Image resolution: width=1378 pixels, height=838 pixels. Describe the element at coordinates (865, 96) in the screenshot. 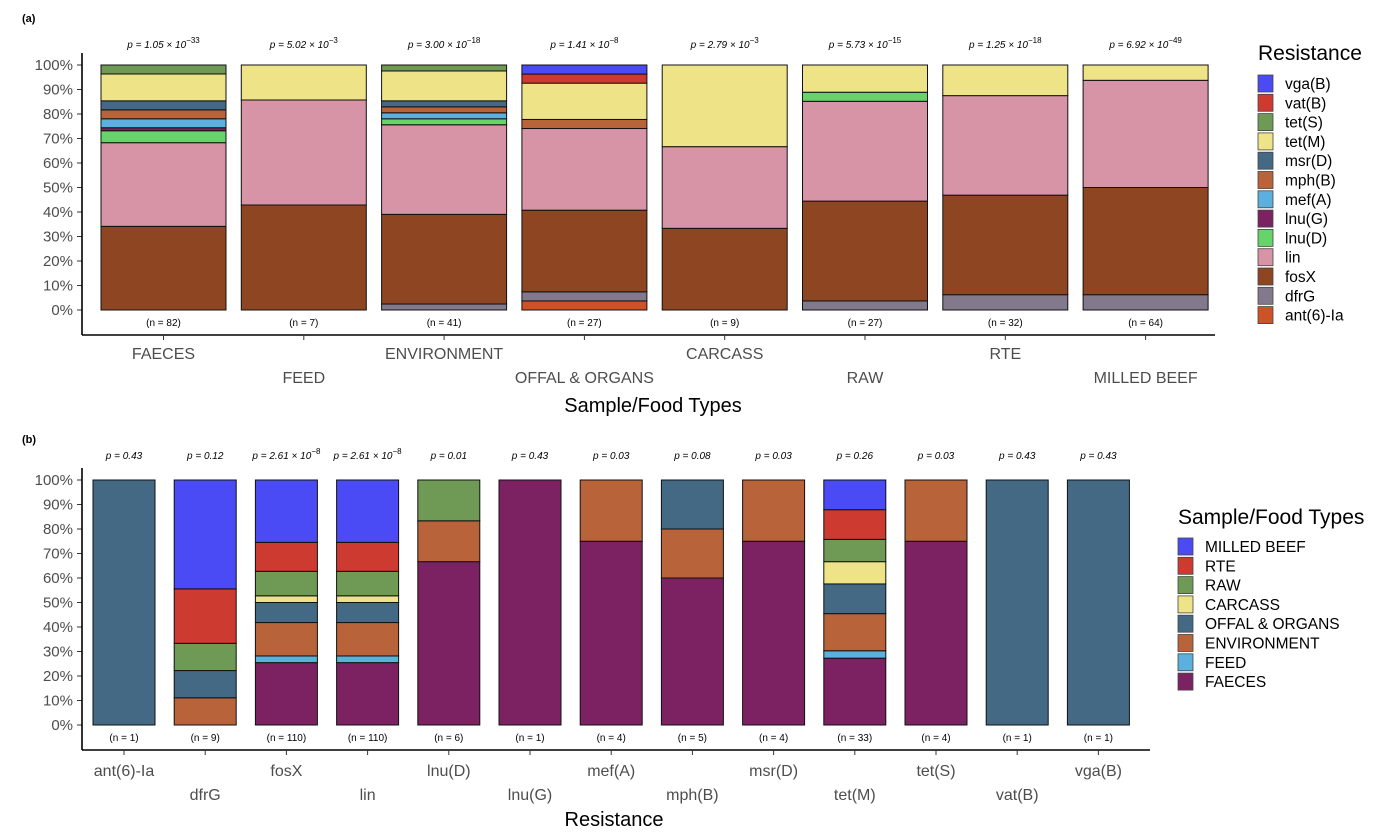

I see `bar-segment-raw-lnu-d-` at that location.